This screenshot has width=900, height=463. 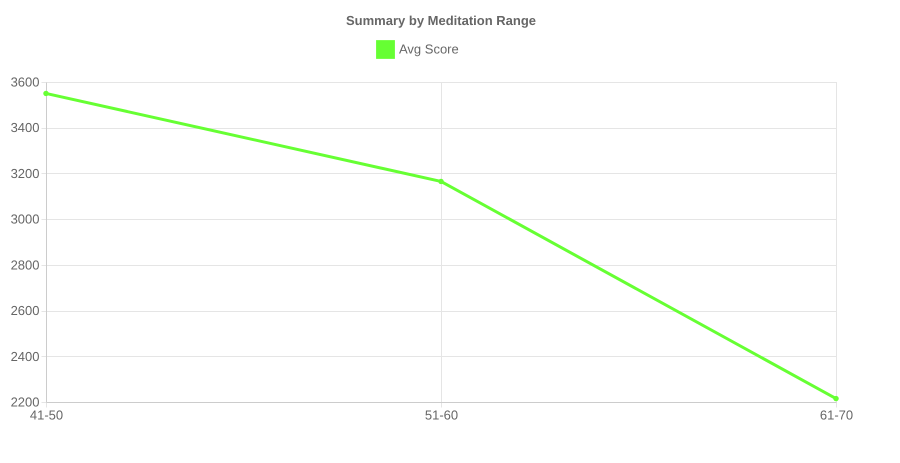 I want to click on y-tick-label: 3200, so click(x=25, y=173).